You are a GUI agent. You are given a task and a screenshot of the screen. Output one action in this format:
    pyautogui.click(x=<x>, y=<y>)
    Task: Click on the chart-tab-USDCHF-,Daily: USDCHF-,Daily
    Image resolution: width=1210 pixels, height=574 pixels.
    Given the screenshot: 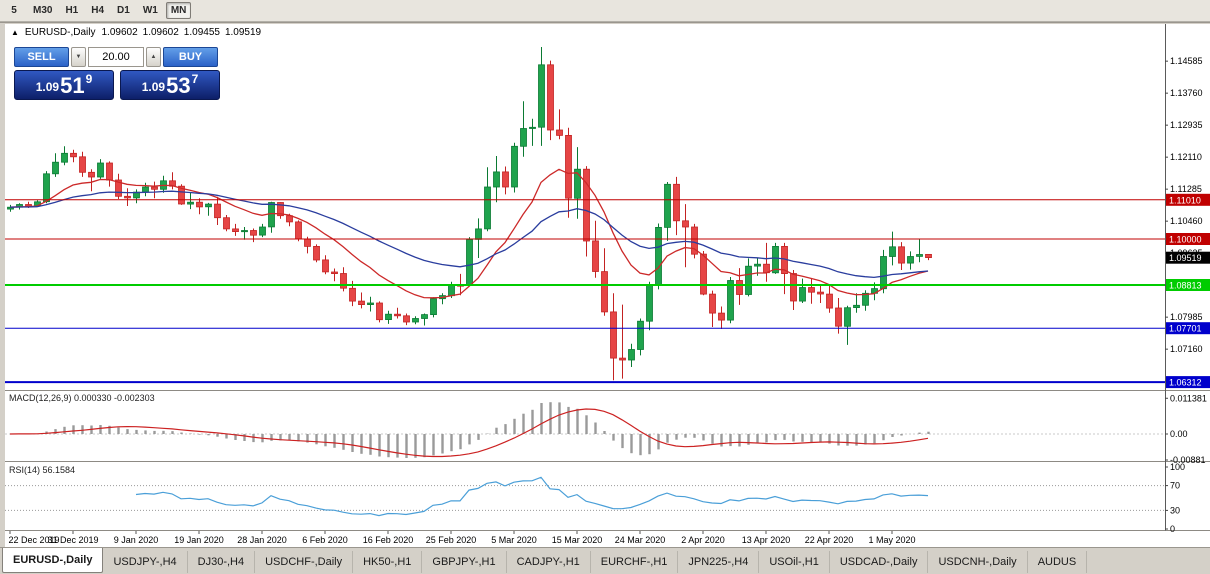 What is the action you would take?
    pyautogui.click(x=304, y=562)
    